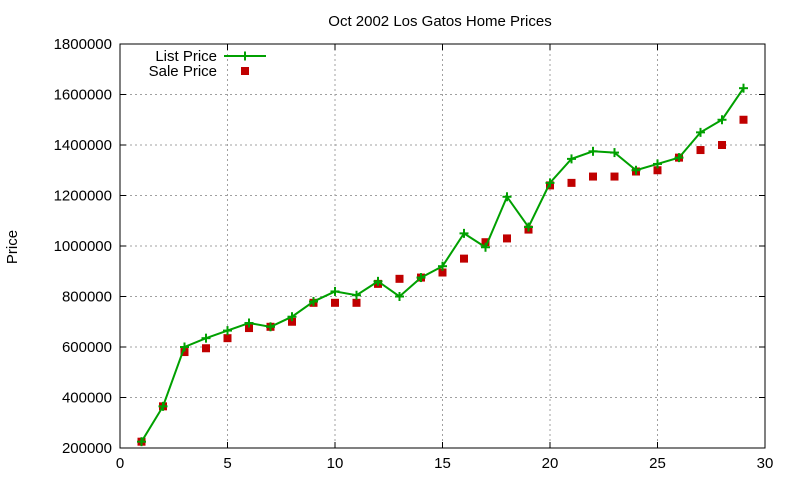 Image resolution: width=800 pixels, height=480 pixels. What do you see at coordinates (87, 297) in the screenshot?
I see `y-tick-label: 800000` at bounding box center [87, 297].